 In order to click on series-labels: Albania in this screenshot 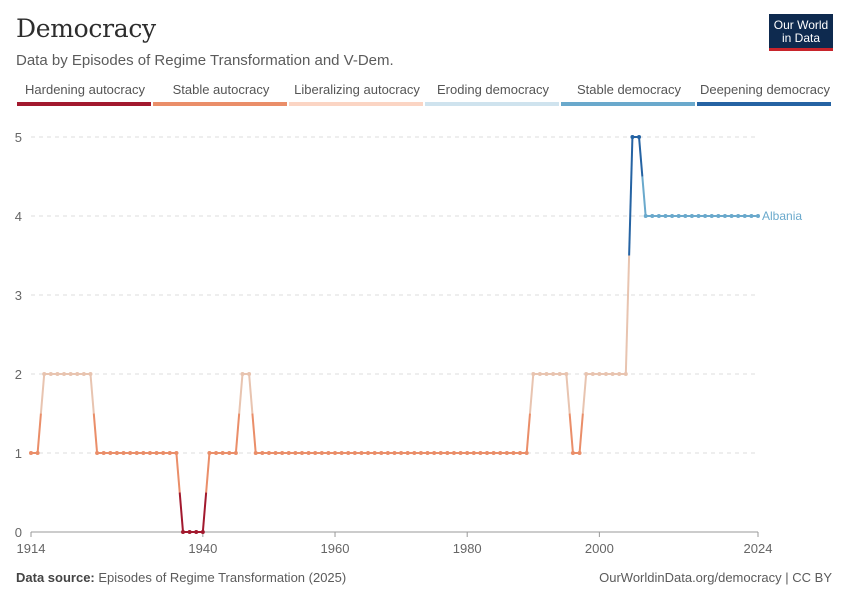, I will do `click(782, 216)`.